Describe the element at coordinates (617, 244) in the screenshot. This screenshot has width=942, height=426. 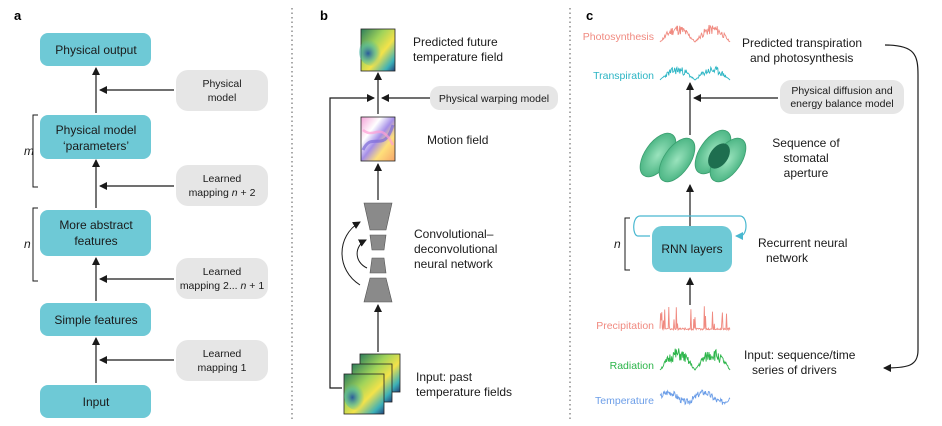
I see `rnn-bracket-label: n` at that location.